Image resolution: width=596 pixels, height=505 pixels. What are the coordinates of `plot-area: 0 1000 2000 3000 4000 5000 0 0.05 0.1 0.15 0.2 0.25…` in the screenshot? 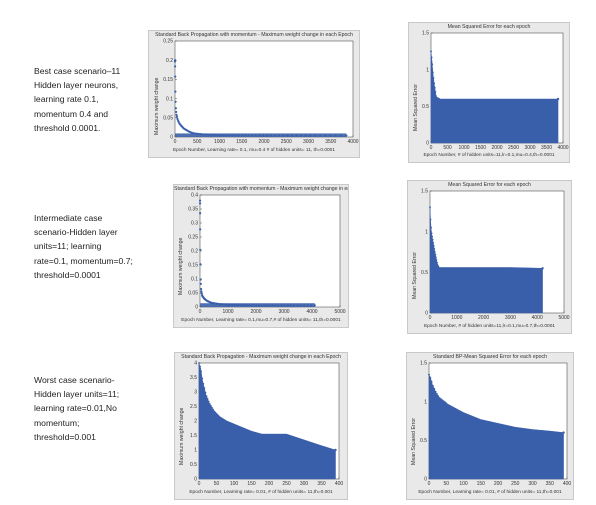 It's located at (267, 254).